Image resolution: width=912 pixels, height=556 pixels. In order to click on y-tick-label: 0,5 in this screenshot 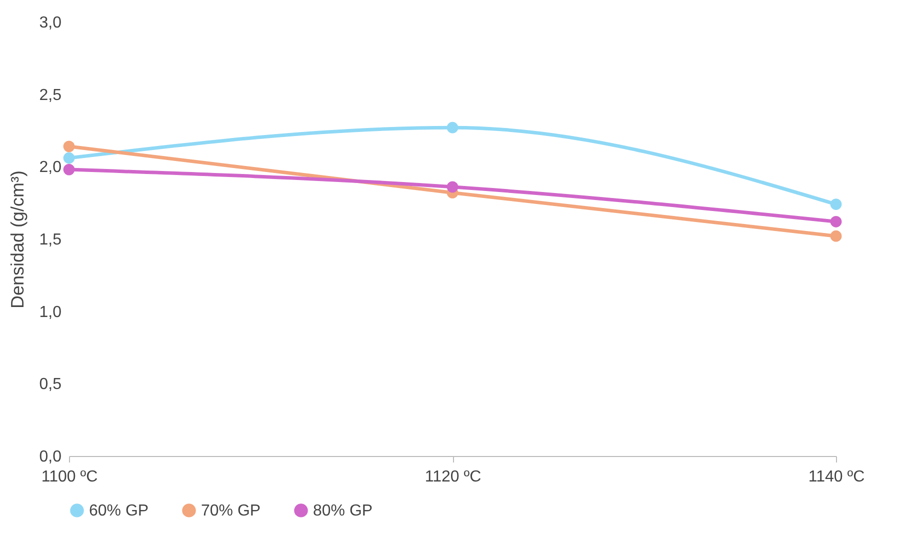, I will do `click(50, 385)`.